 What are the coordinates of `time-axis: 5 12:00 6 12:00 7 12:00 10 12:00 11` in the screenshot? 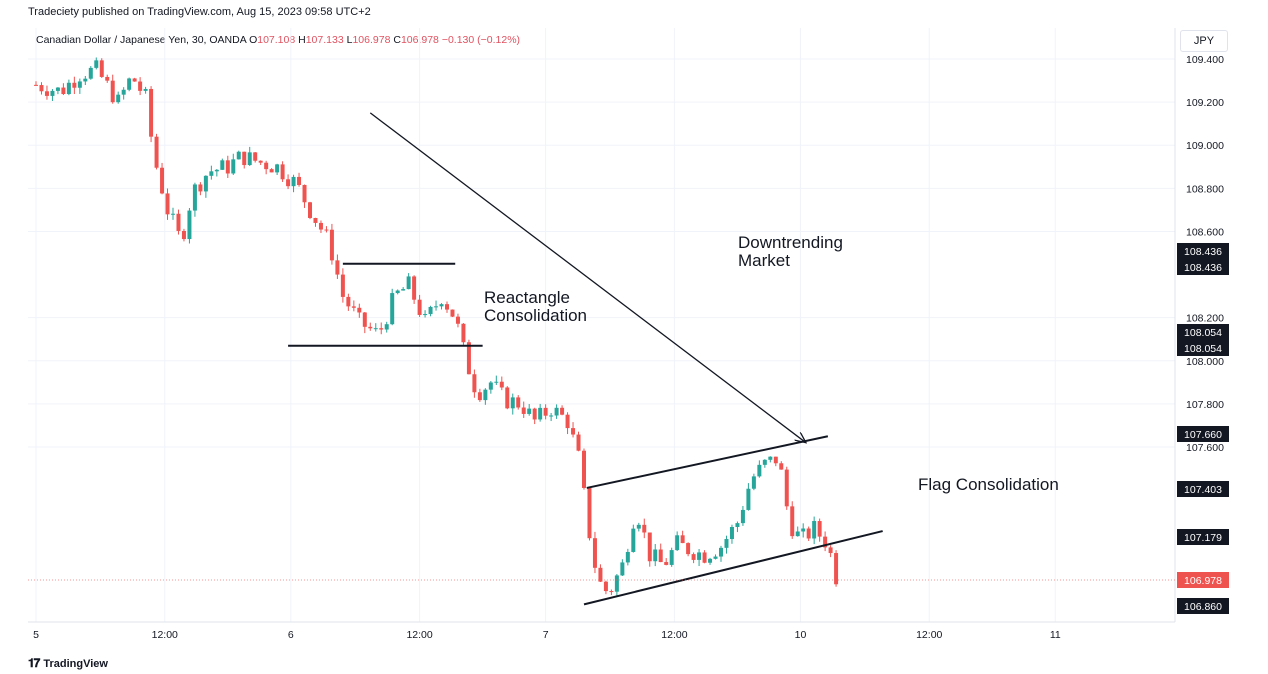 It's located at (547, 635).